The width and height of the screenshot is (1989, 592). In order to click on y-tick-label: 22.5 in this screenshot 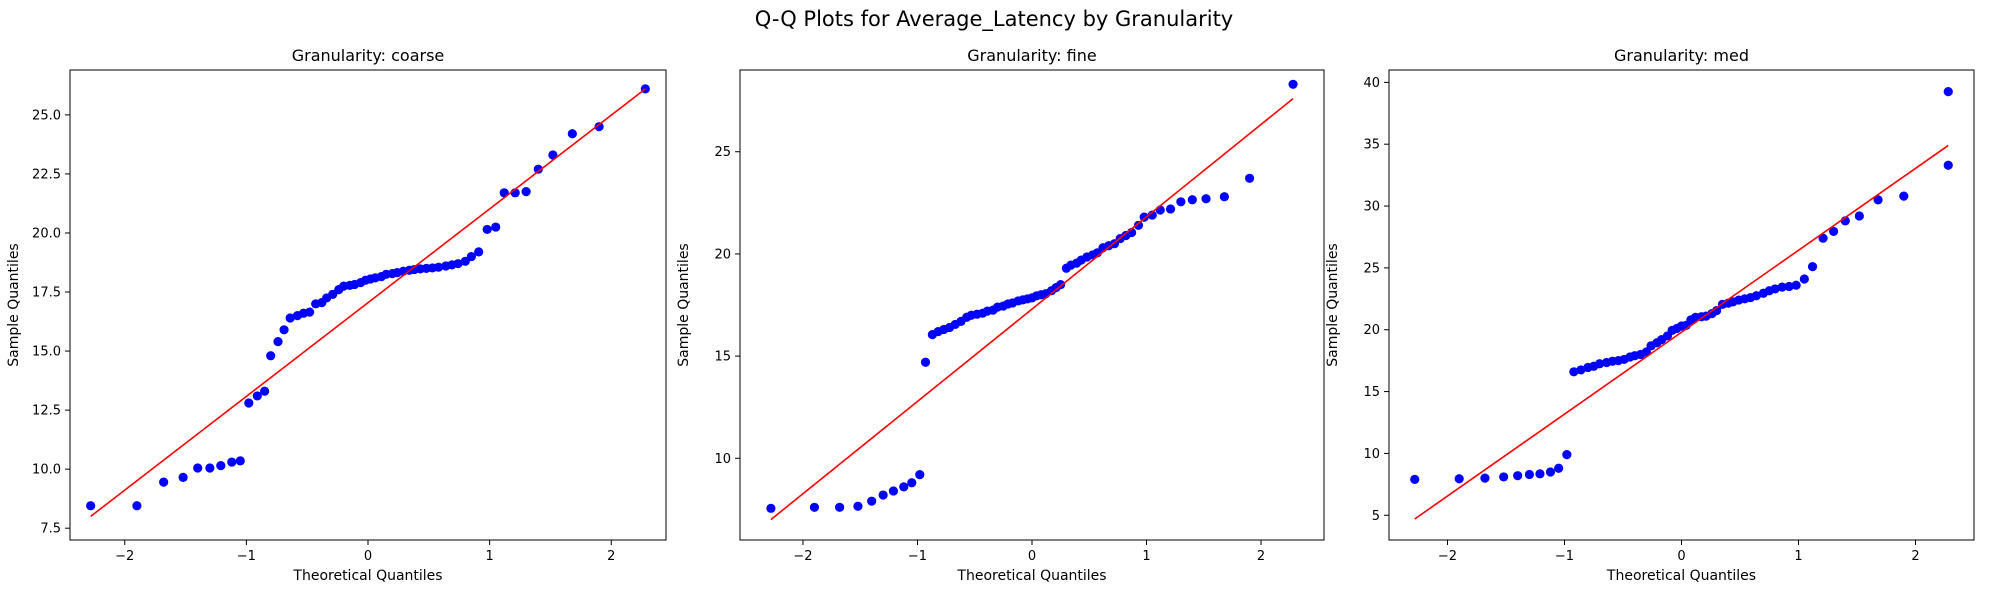, I will do `click(46, 174)`.